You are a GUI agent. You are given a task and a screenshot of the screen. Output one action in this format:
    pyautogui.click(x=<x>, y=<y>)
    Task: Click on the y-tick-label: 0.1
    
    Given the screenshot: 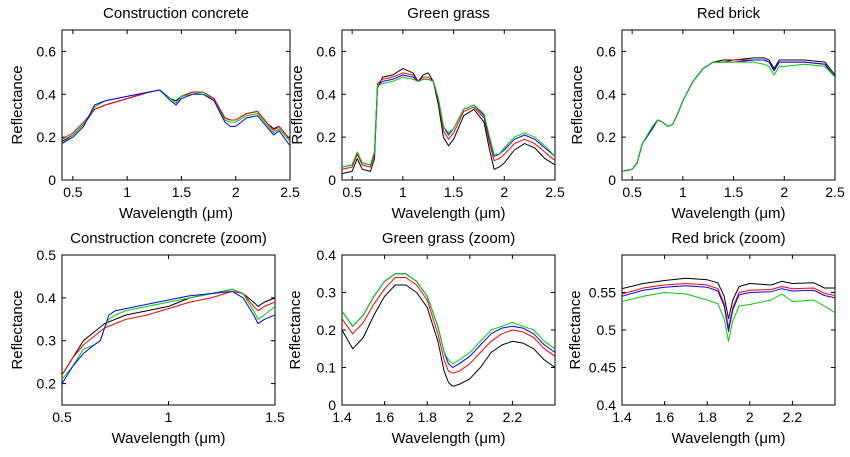 What is the action you would take?
    pyautogui.click(x=327, y=368)
    